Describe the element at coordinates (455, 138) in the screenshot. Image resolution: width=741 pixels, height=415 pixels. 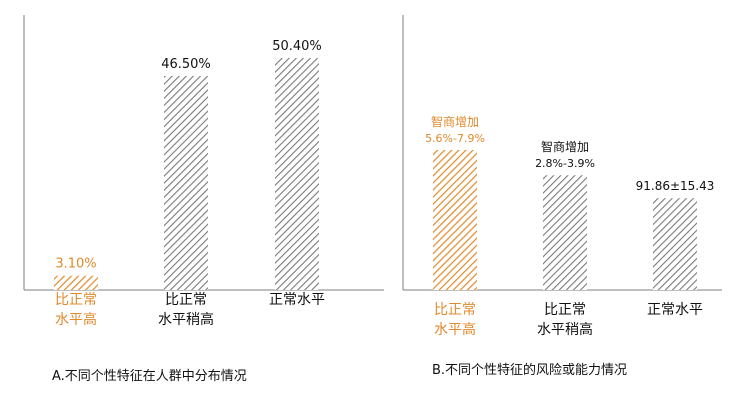
I see `chart-b-data-label-0-1: 5.6%-7.9%` at that location.